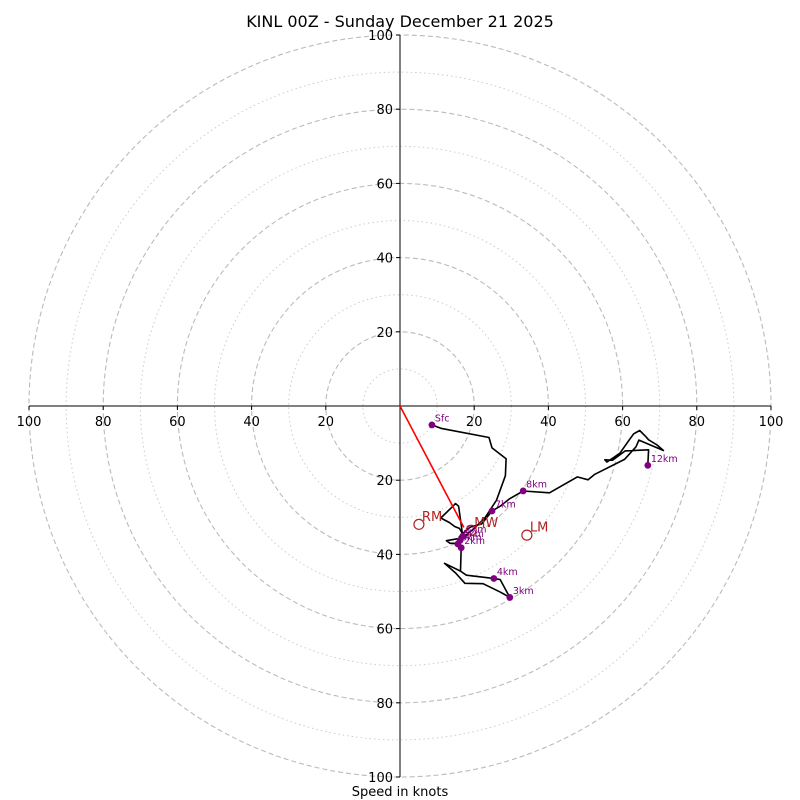 This screenshot has width=800, height=800. Describe the element at coordinates (400, 21) in the screenshot. I see `chart-title: KINL 00Z - Sunday December 21 2025` at that location.